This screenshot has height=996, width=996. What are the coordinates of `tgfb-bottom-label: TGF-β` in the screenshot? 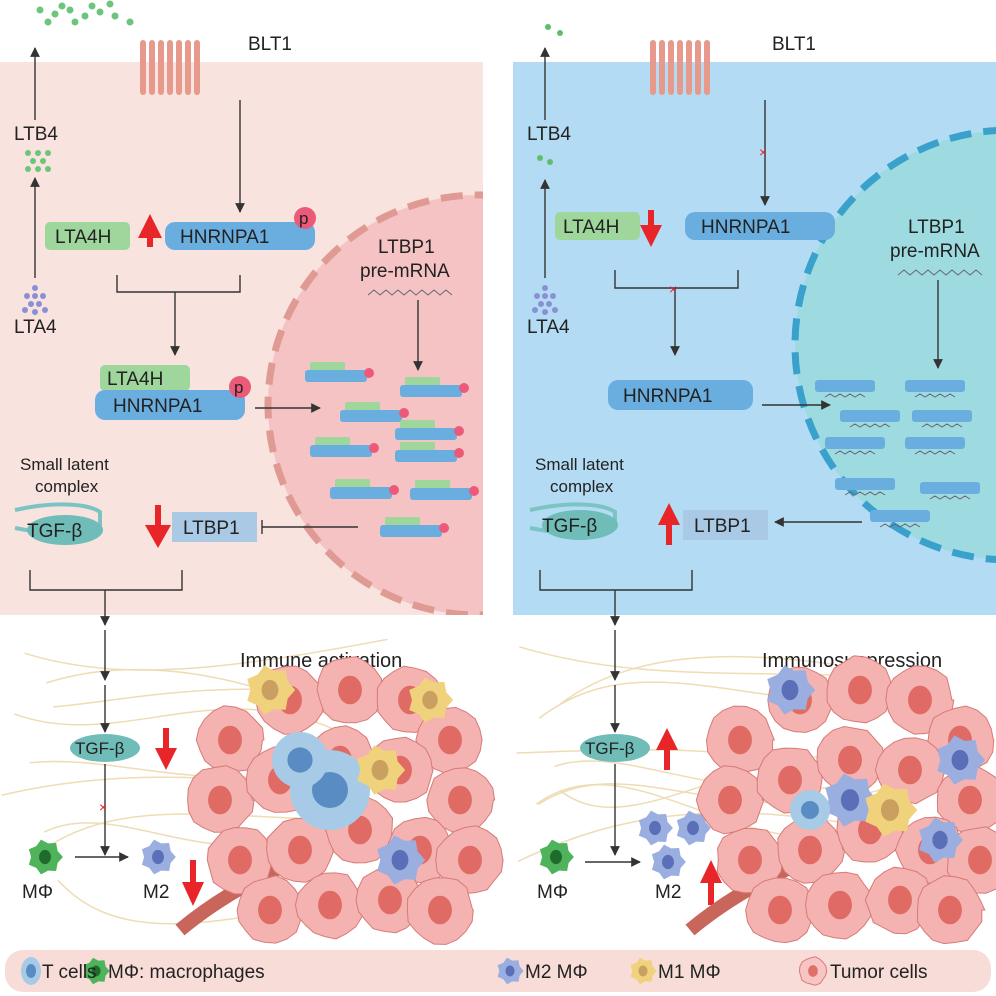 It's located at (100, 748).